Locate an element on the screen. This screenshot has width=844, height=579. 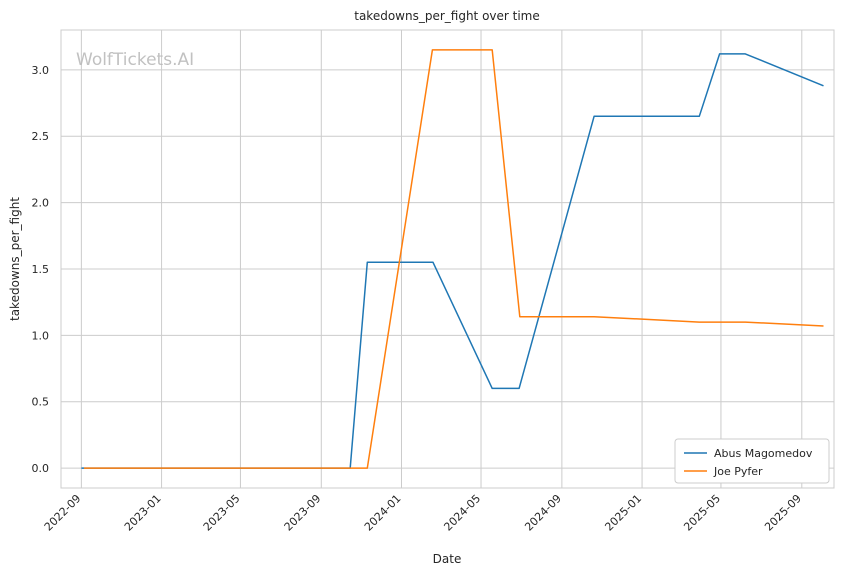
y-tick-label: 2.0 is located at coordinates (41, 203).